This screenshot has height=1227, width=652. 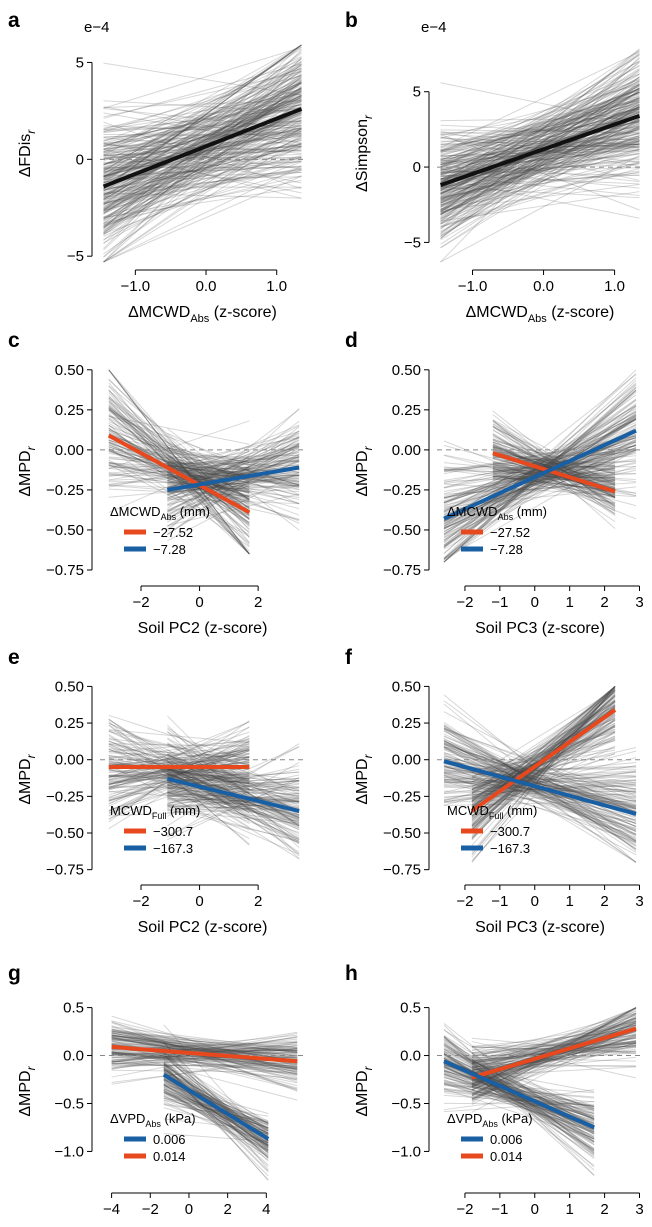 What do you see at coordinates (14, 20) in the screenshot?
I see `panel-label: a` at bounding box center [14, 20].